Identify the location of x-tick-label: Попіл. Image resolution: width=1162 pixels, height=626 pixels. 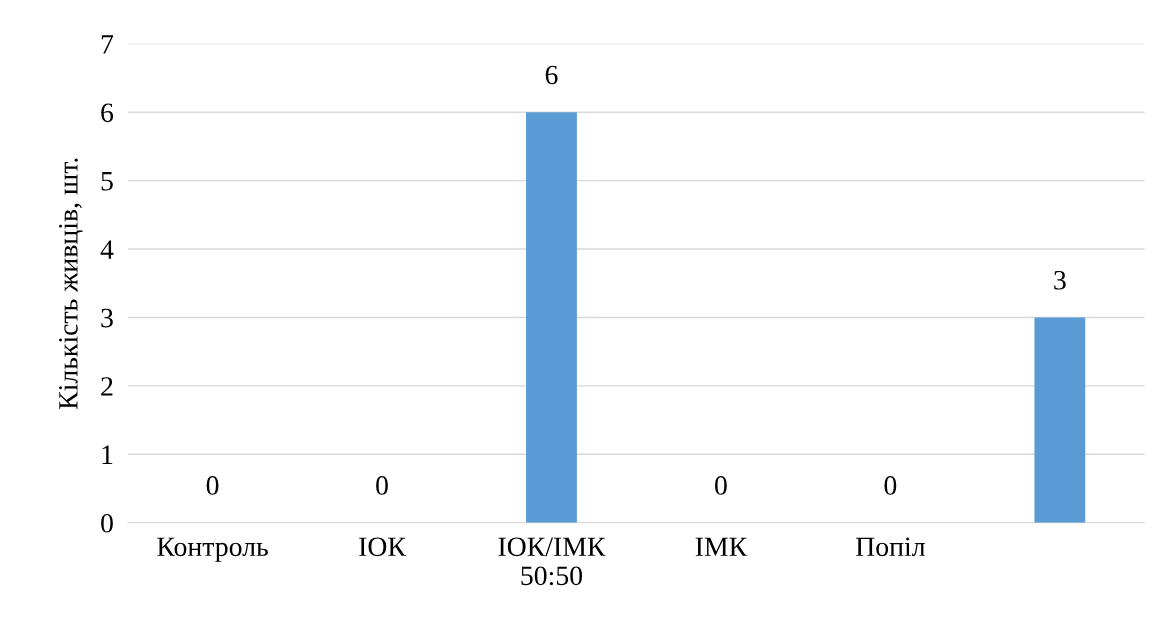
(890, 547).